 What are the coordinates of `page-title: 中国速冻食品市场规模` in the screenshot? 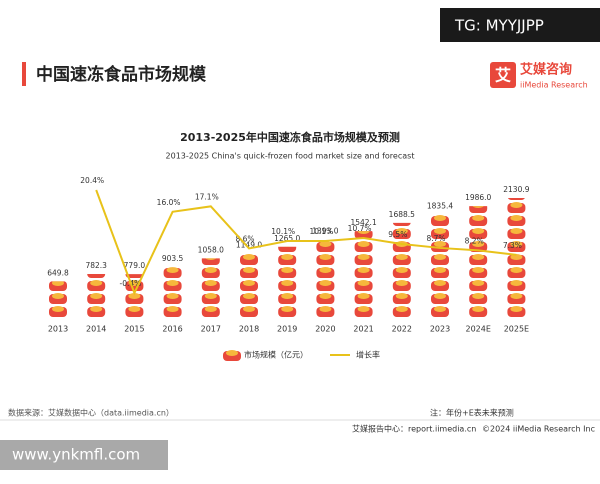 It's located at (121, 74).